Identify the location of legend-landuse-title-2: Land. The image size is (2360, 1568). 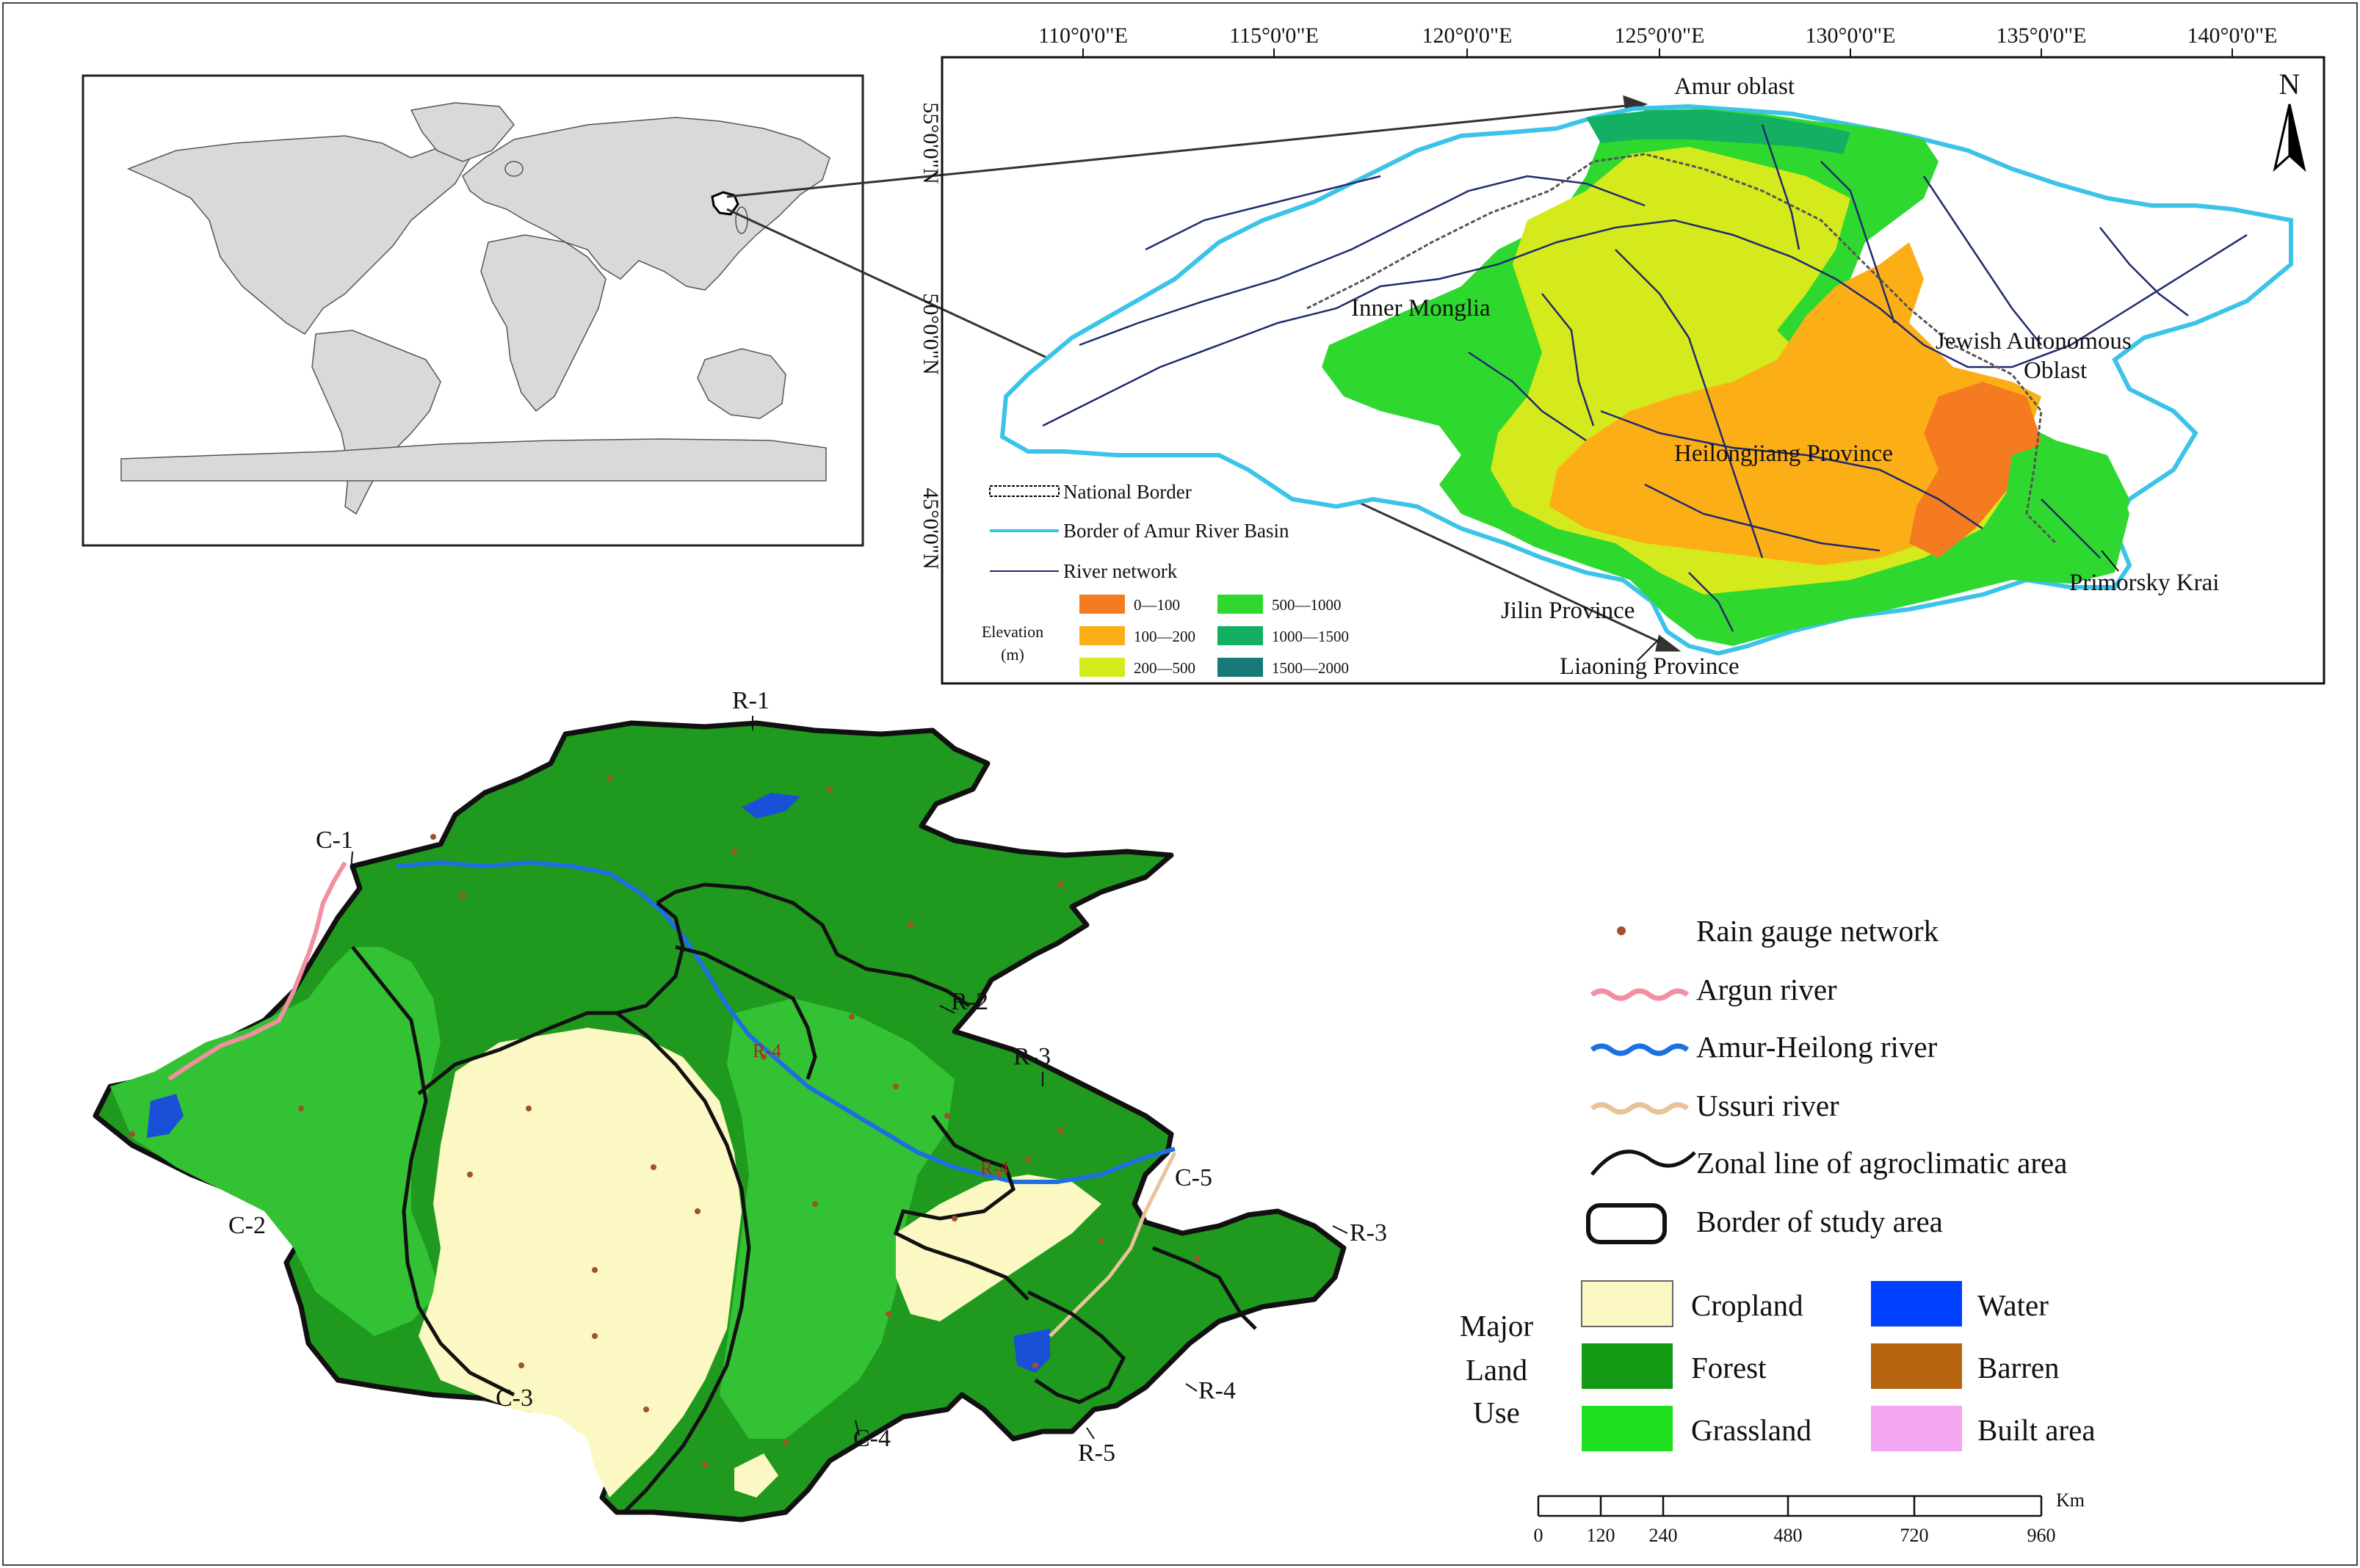
(1496, 1370).